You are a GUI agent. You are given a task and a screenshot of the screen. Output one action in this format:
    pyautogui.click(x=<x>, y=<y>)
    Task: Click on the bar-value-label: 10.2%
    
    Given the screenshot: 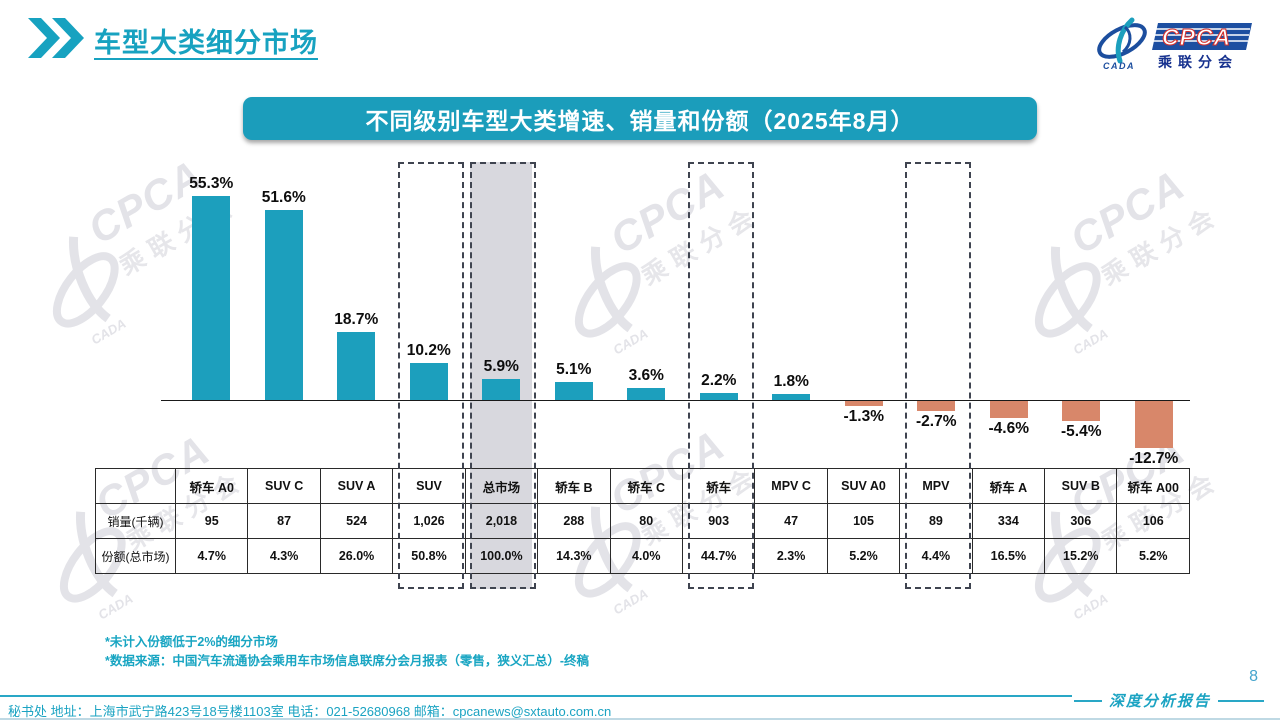 What is the action you would take?
    pyautogui.click(x=428, y=351)
    